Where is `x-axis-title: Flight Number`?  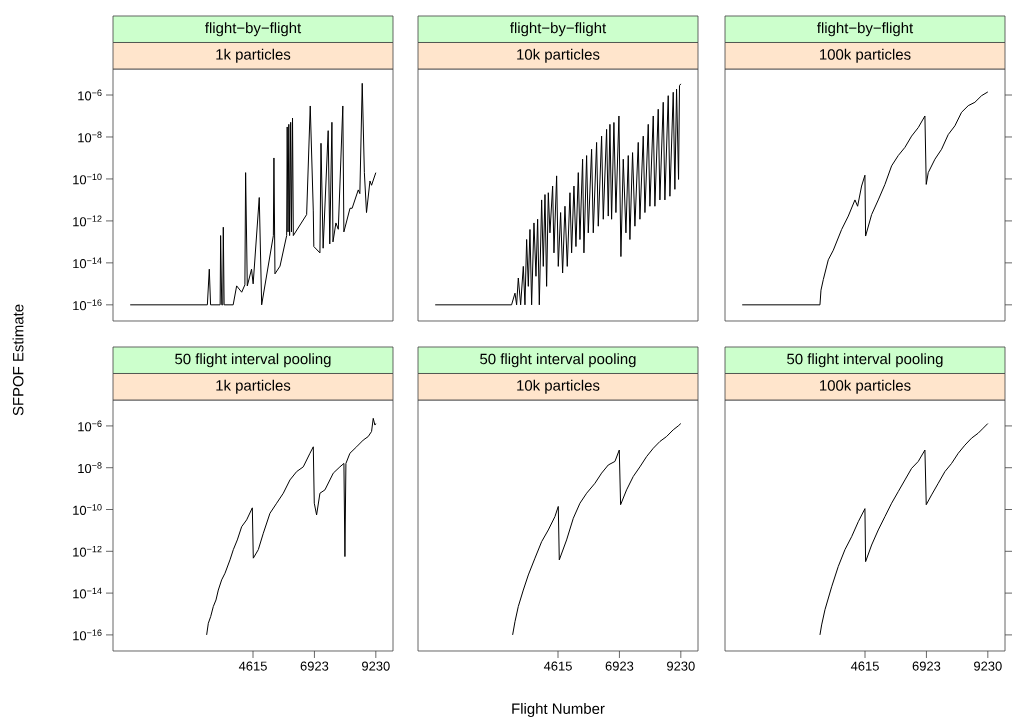 x-axis-title: Flight Number is located at coordinates (558, 710).